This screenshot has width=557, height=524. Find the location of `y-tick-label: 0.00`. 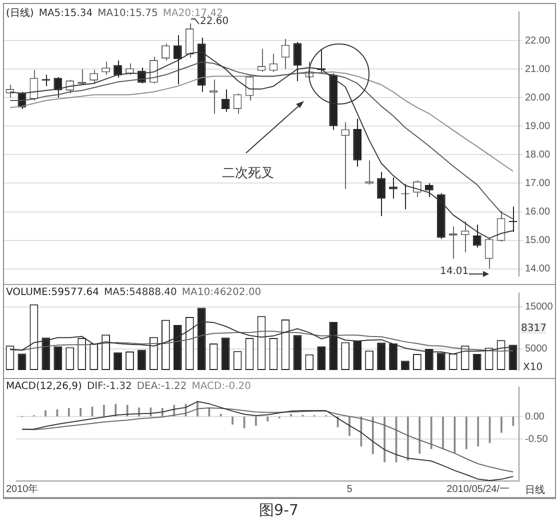

y-tick-label: 0.00 is located at coordinates (535, 416).